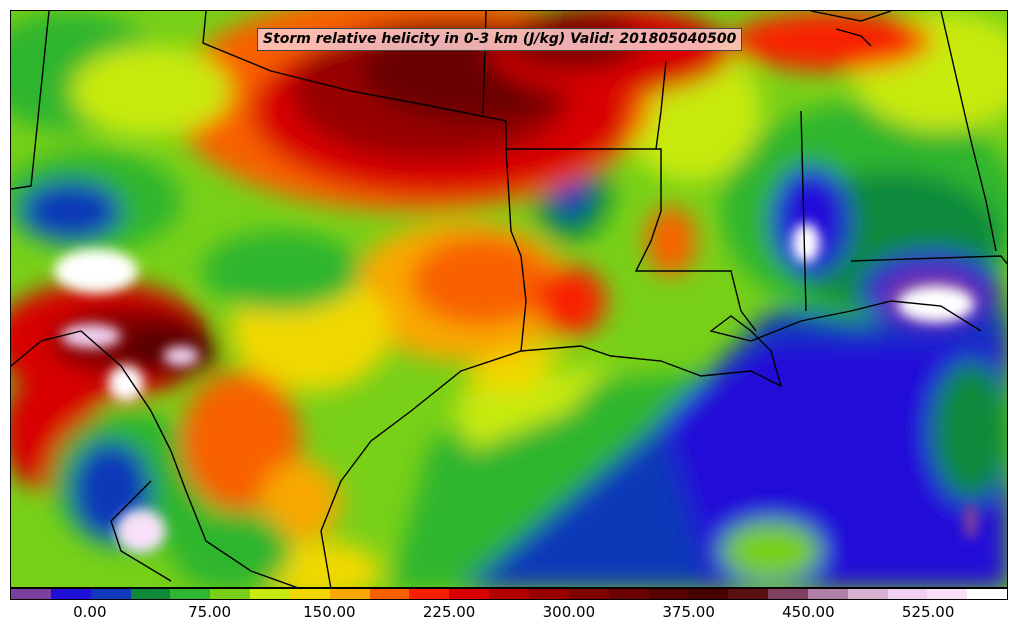 The height and width of the screenshot is (633, 1018). I want to click on colorbar-tick-label: 300.00, so click(569, 612).